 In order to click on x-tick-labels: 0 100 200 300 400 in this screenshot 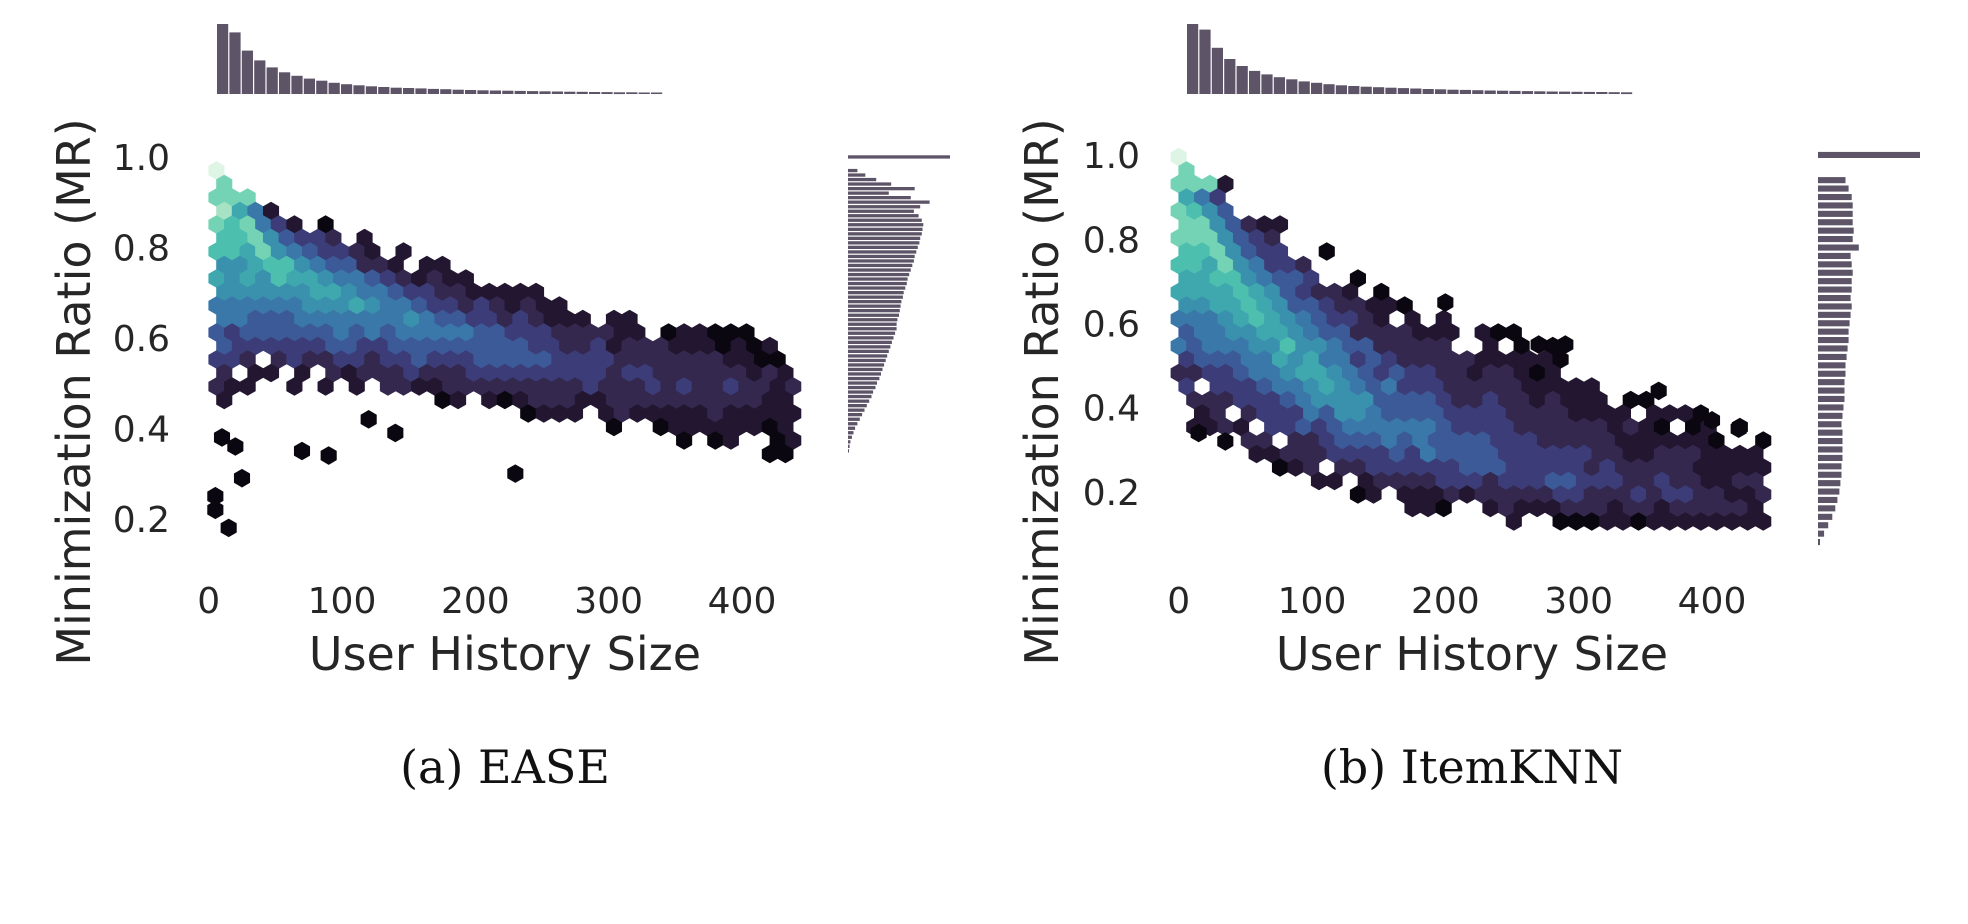, I will do `click(486, 601)`.